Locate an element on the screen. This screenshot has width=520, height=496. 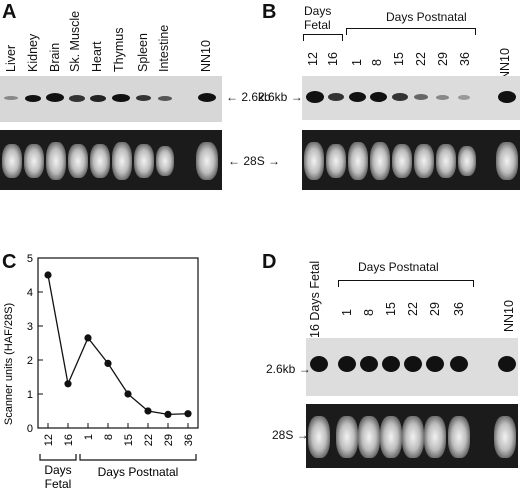
lane-label-nn10-d: NN10 is located at coordinates (509, 316).